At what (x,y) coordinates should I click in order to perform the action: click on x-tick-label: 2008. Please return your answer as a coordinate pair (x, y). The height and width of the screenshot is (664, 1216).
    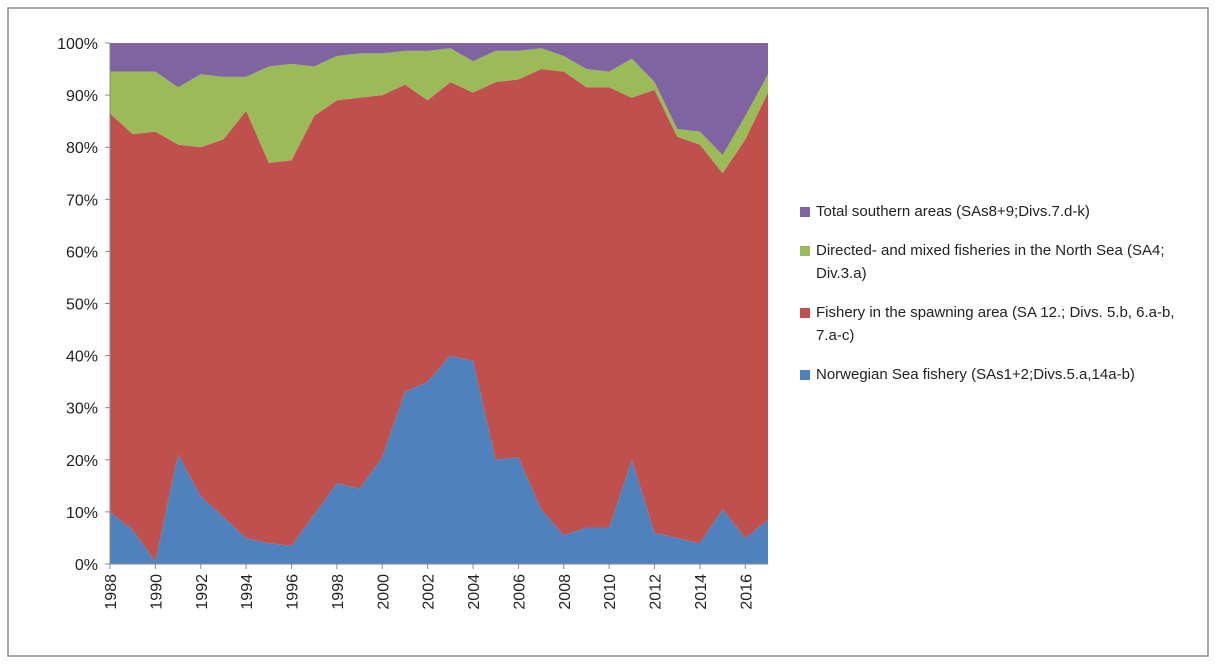
    Looking at the image, I should click on (565, 592).